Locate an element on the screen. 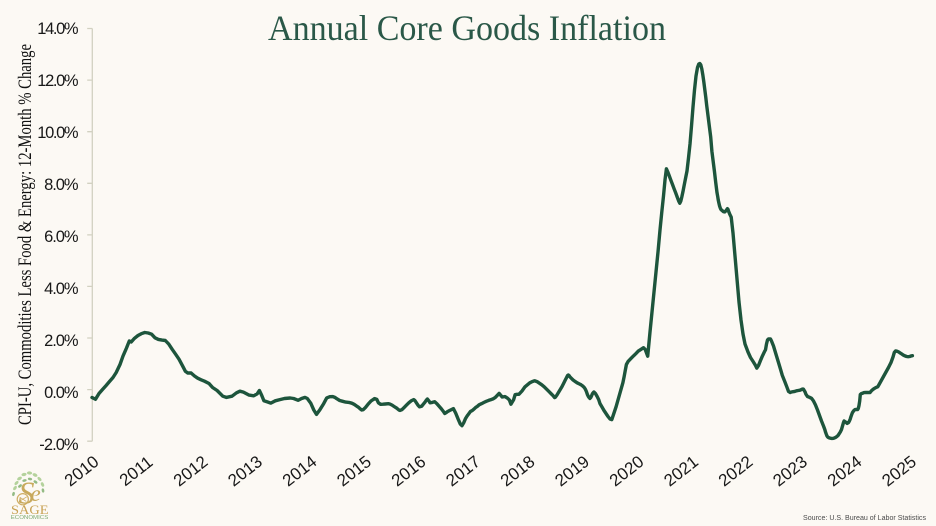 Image resolution: width=936 pixels, height=526 pixels. svg-text: 0.0% is located at coordinates (61, 393).